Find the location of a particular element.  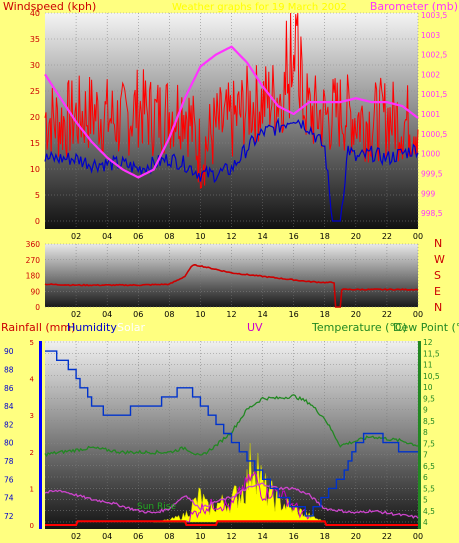

rain-tick-label: 3 is located at coordinates (32, 416).